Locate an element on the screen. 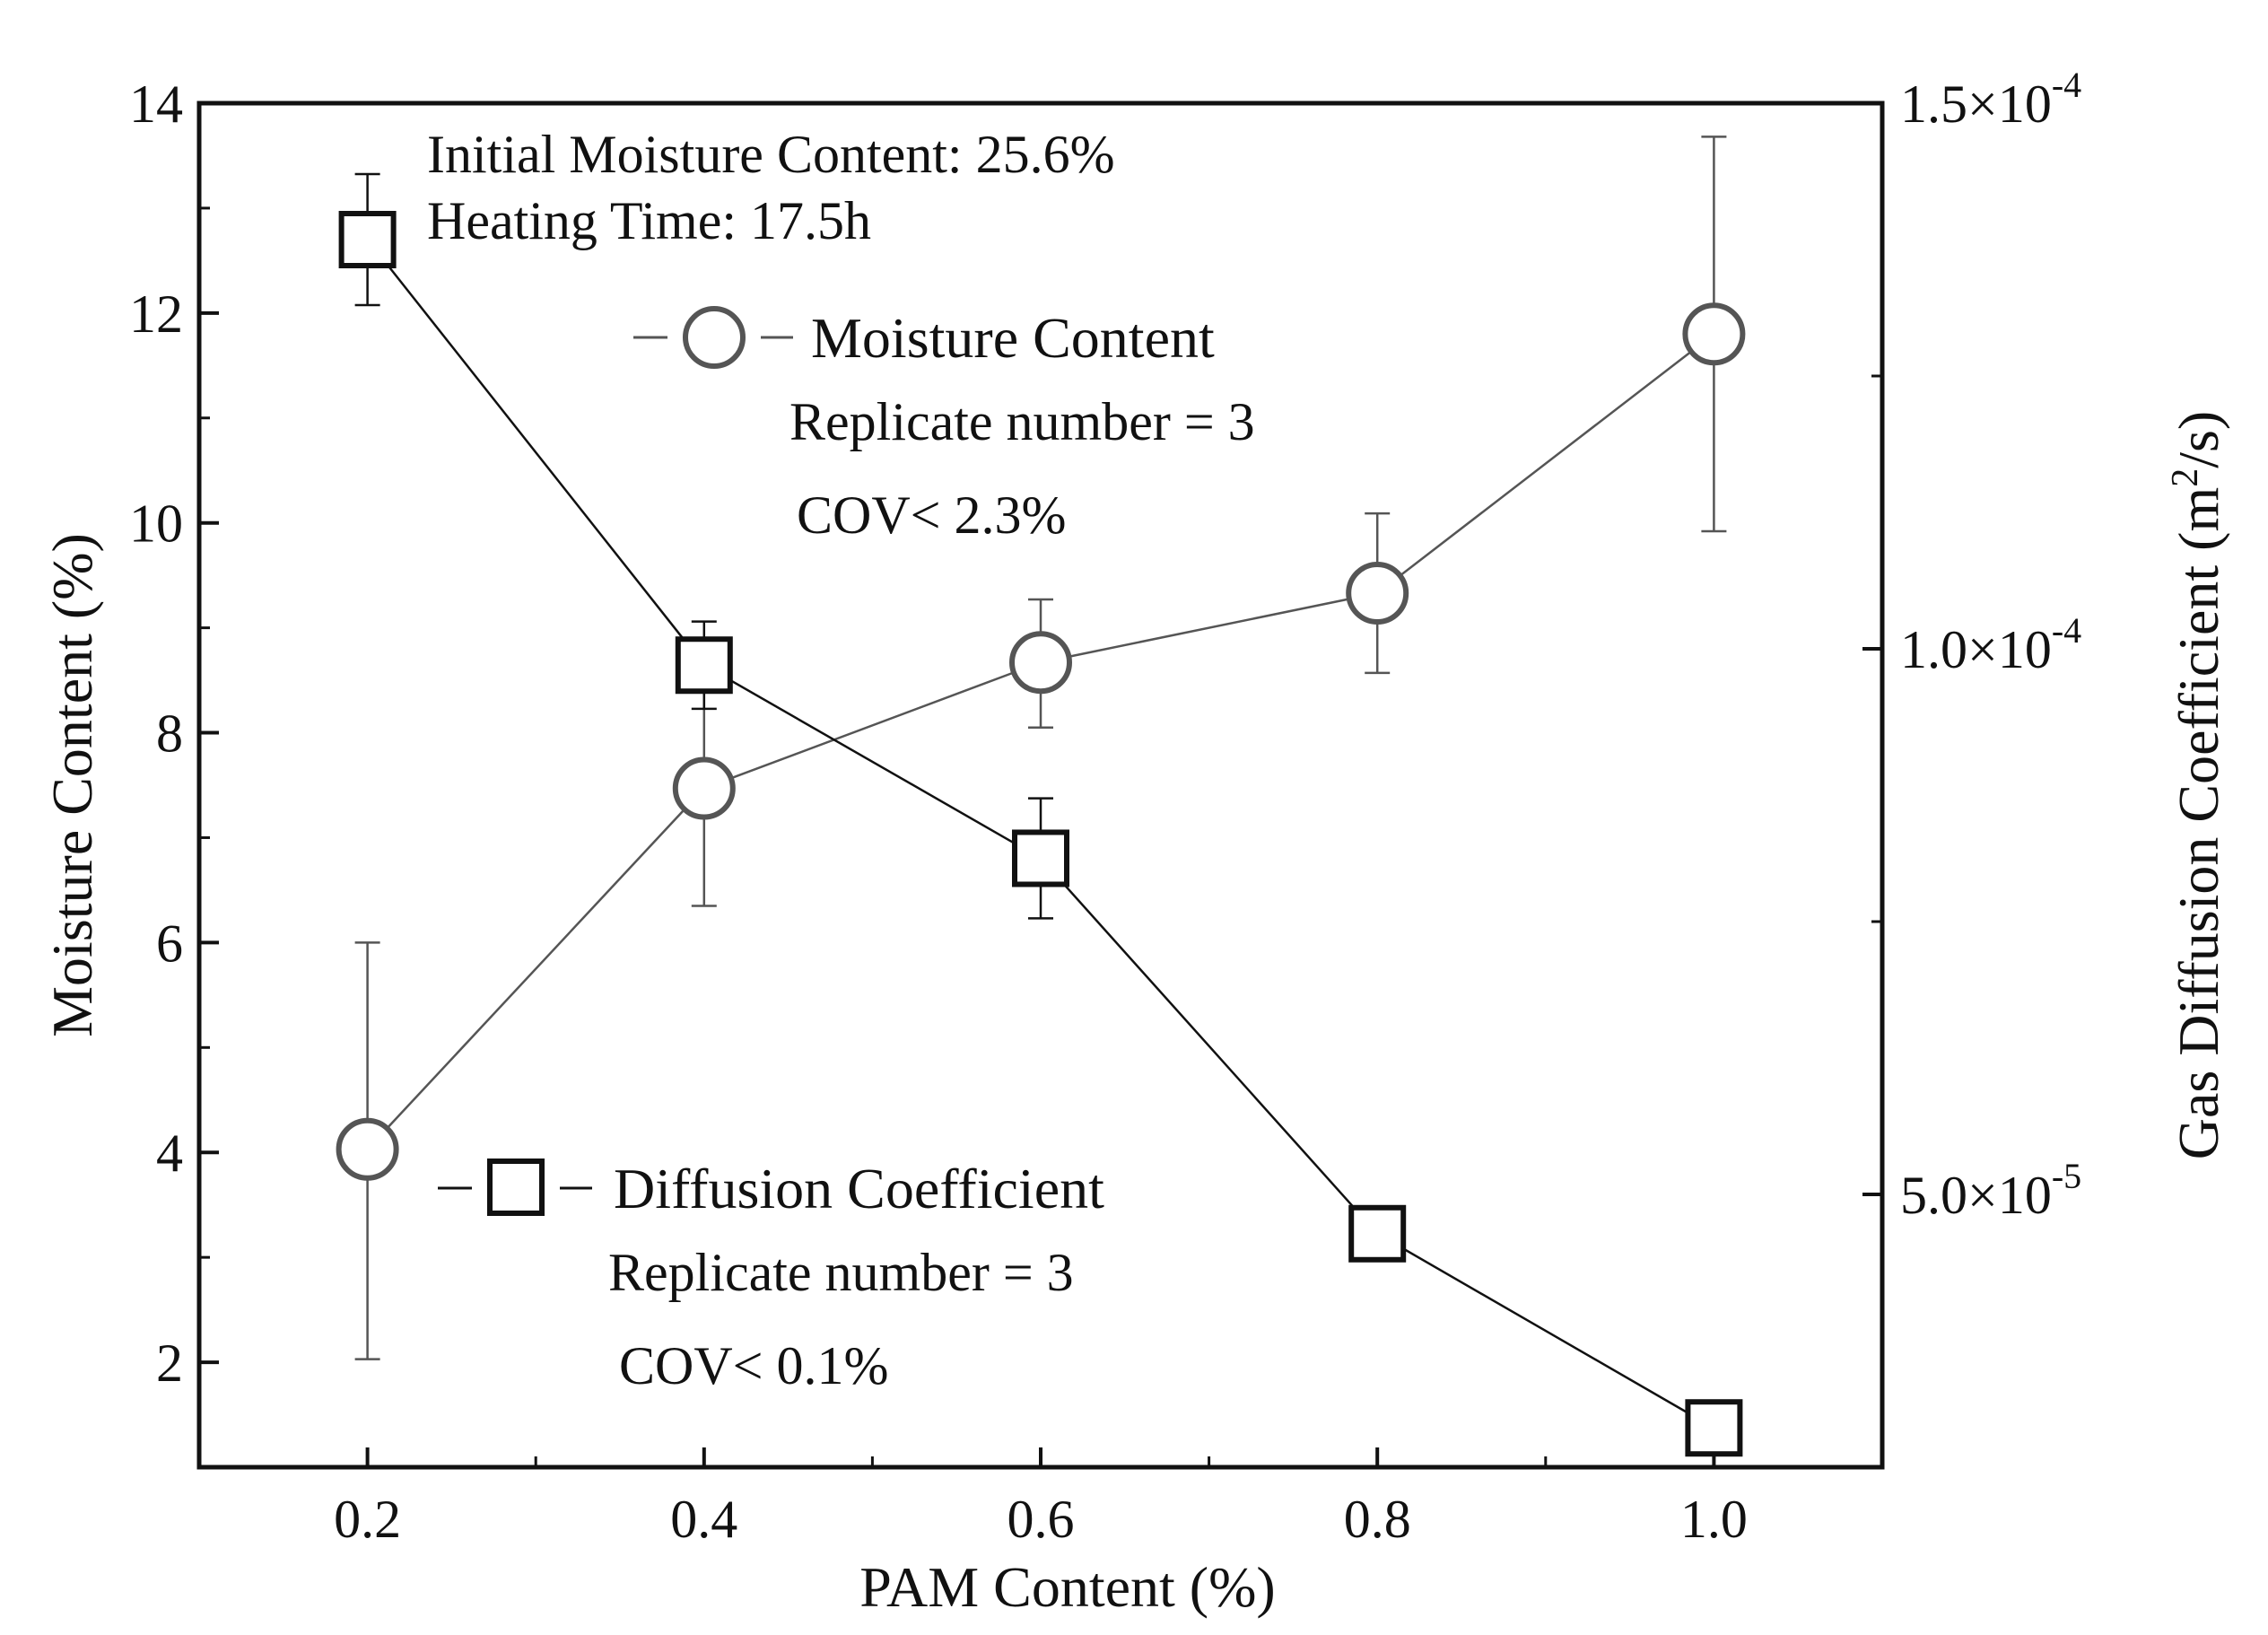 This screenshot has width=2268, height=1635. y-right-tick-exponent: -5 is located at coordinates (2066, 1176).